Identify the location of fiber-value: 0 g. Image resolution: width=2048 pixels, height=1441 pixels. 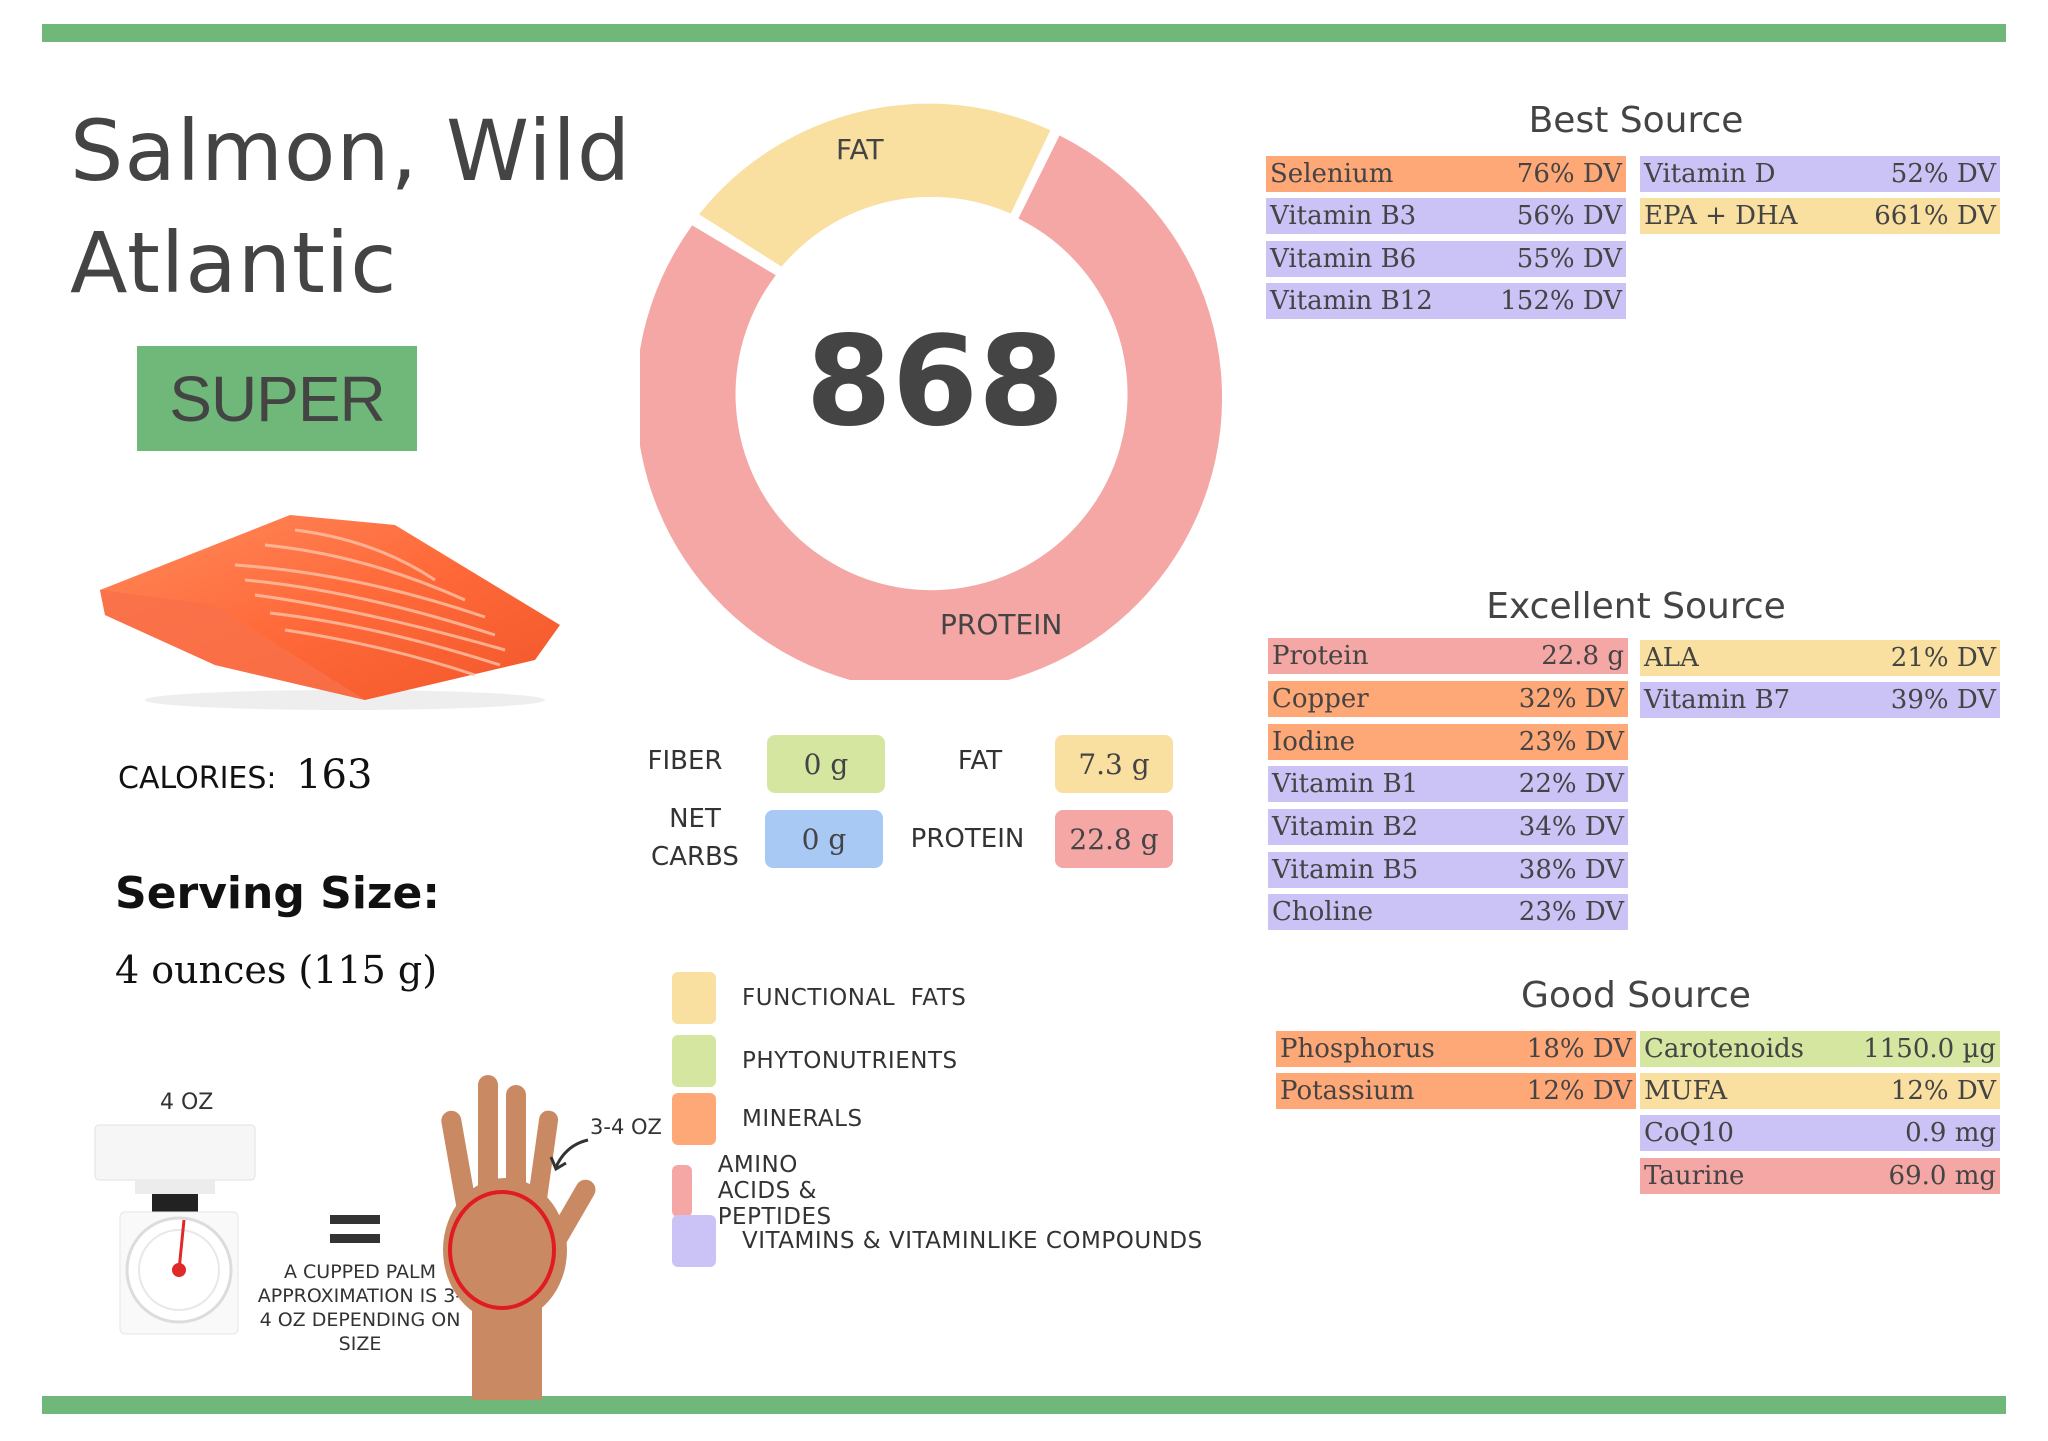
(826, 764).